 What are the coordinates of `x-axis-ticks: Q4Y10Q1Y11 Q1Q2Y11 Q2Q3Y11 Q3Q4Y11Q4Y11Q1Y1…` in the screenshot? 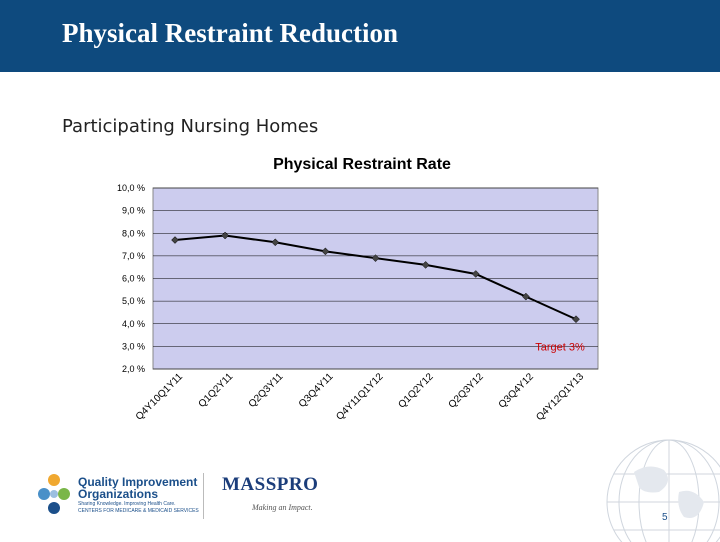 It's located at (360, 397).